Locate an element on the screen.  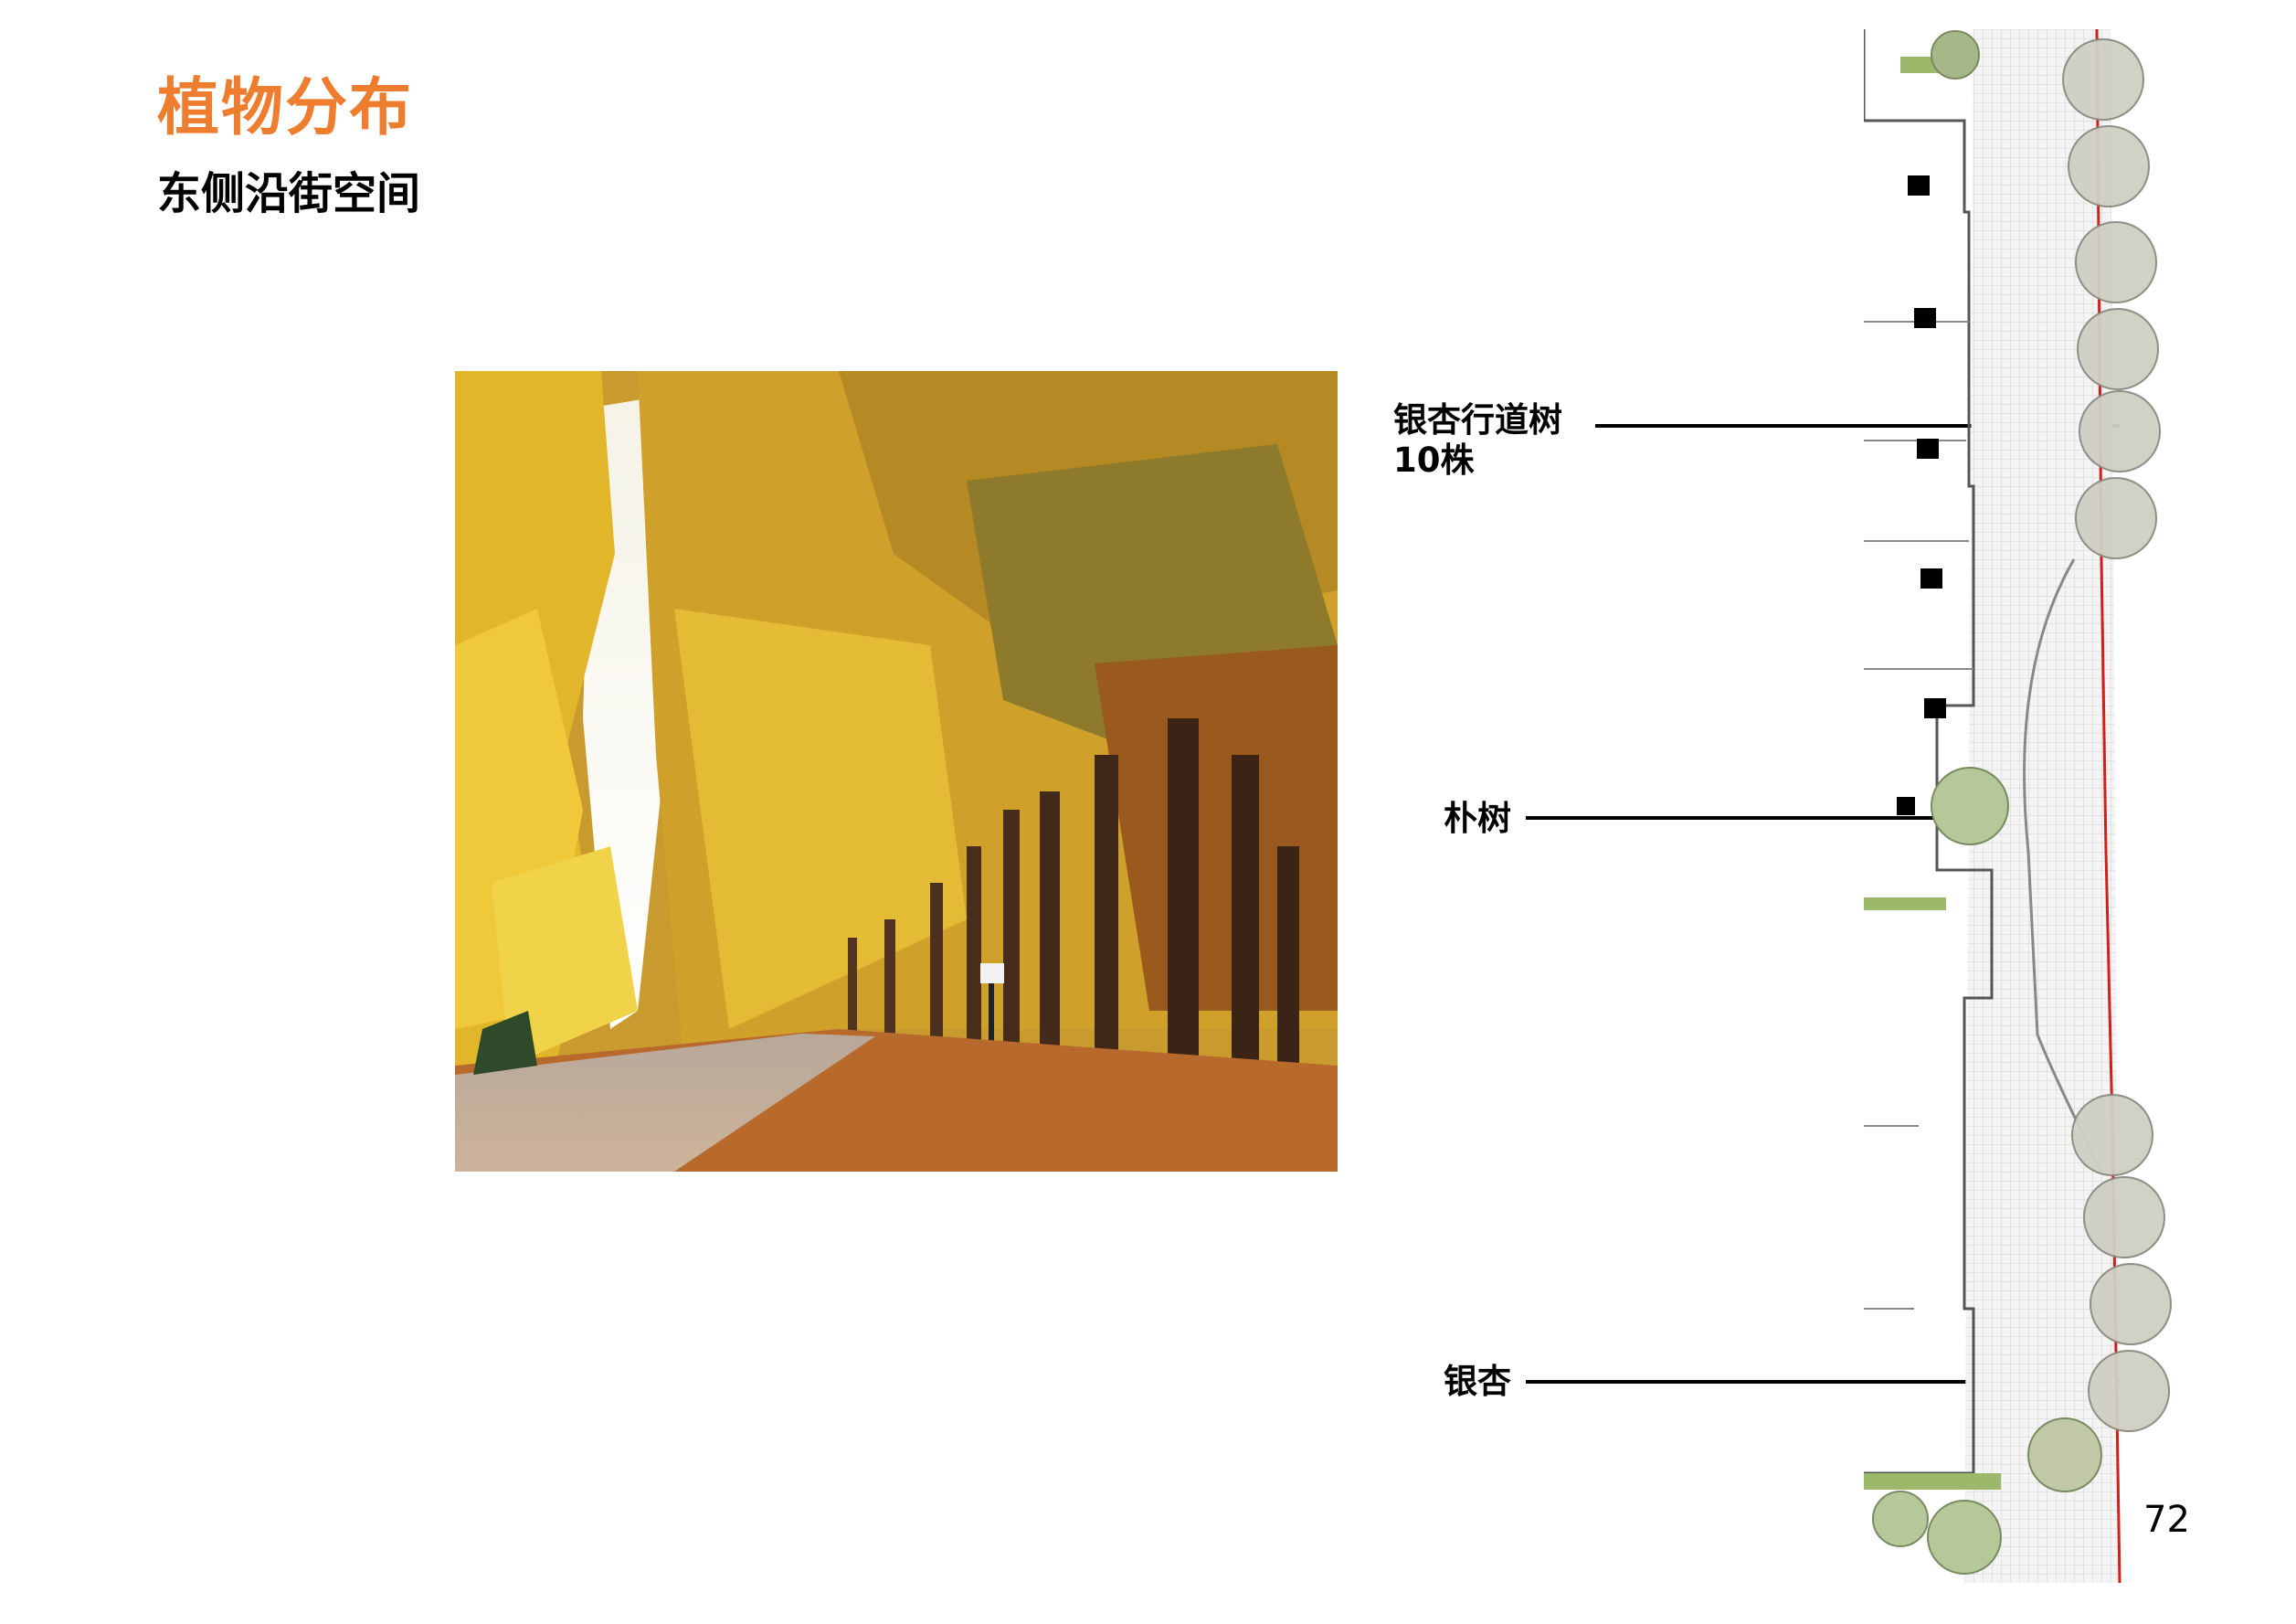
page-number: 72 is located at coordinates (2166, 1520).